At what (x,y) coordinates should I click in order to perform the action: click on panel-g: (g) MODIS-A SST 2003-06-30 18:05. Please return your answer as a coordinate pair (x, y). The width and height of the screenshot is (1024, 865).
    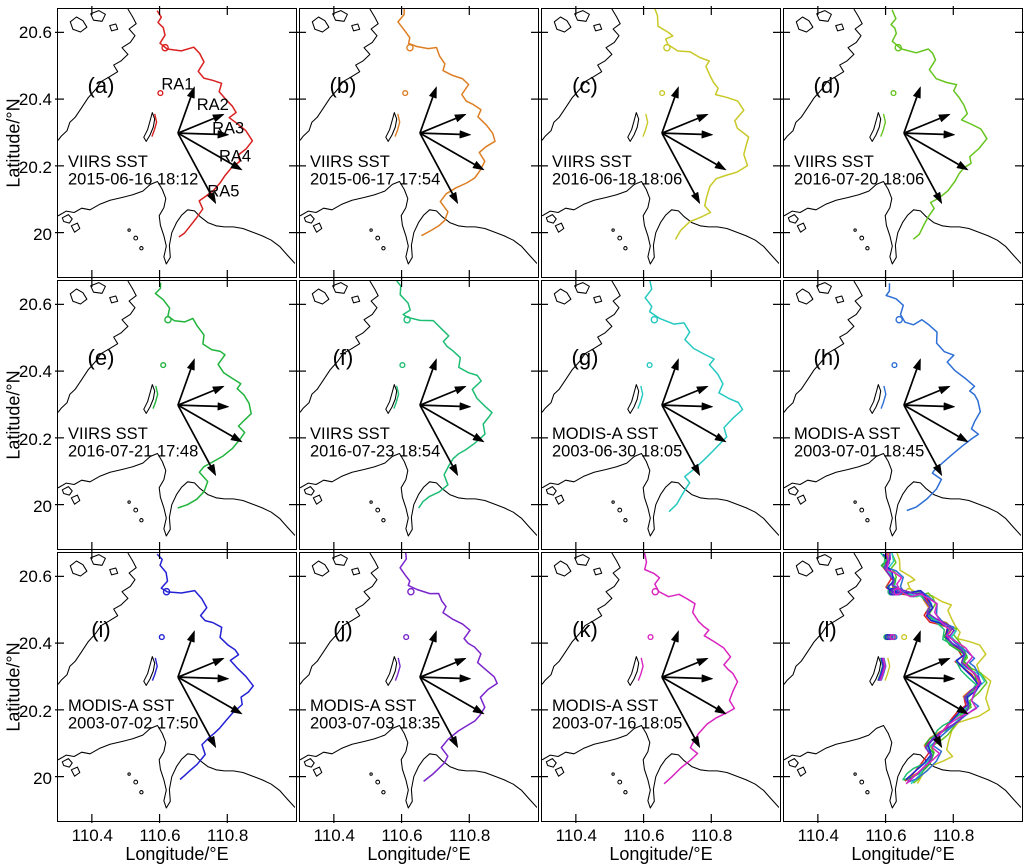
    Looking at the image, I should click on (660, 414).